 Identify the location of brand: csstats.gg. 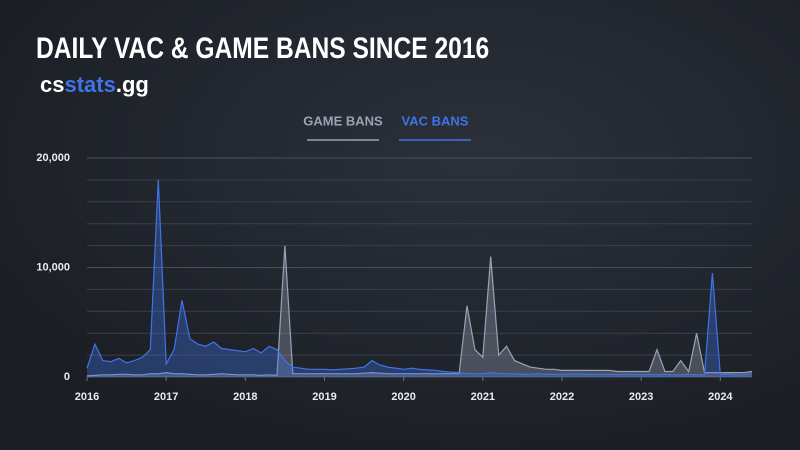
(94, 84).